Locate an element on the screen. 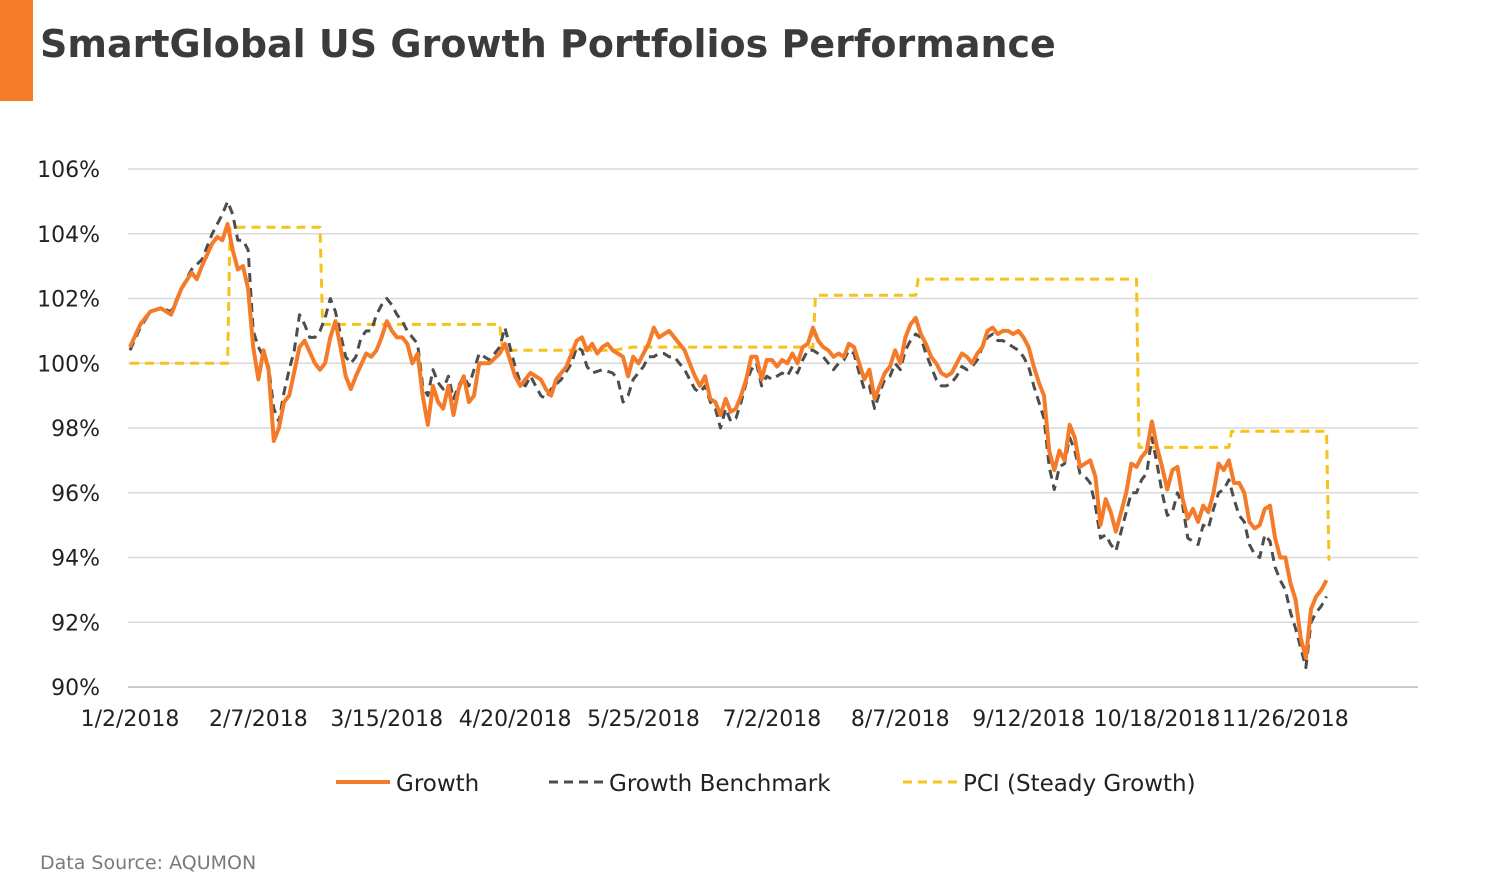 The width and height of the screenshot is (1489, 887). x-tick-label: 9/12/2018 is located at coordinates (1028, 719).